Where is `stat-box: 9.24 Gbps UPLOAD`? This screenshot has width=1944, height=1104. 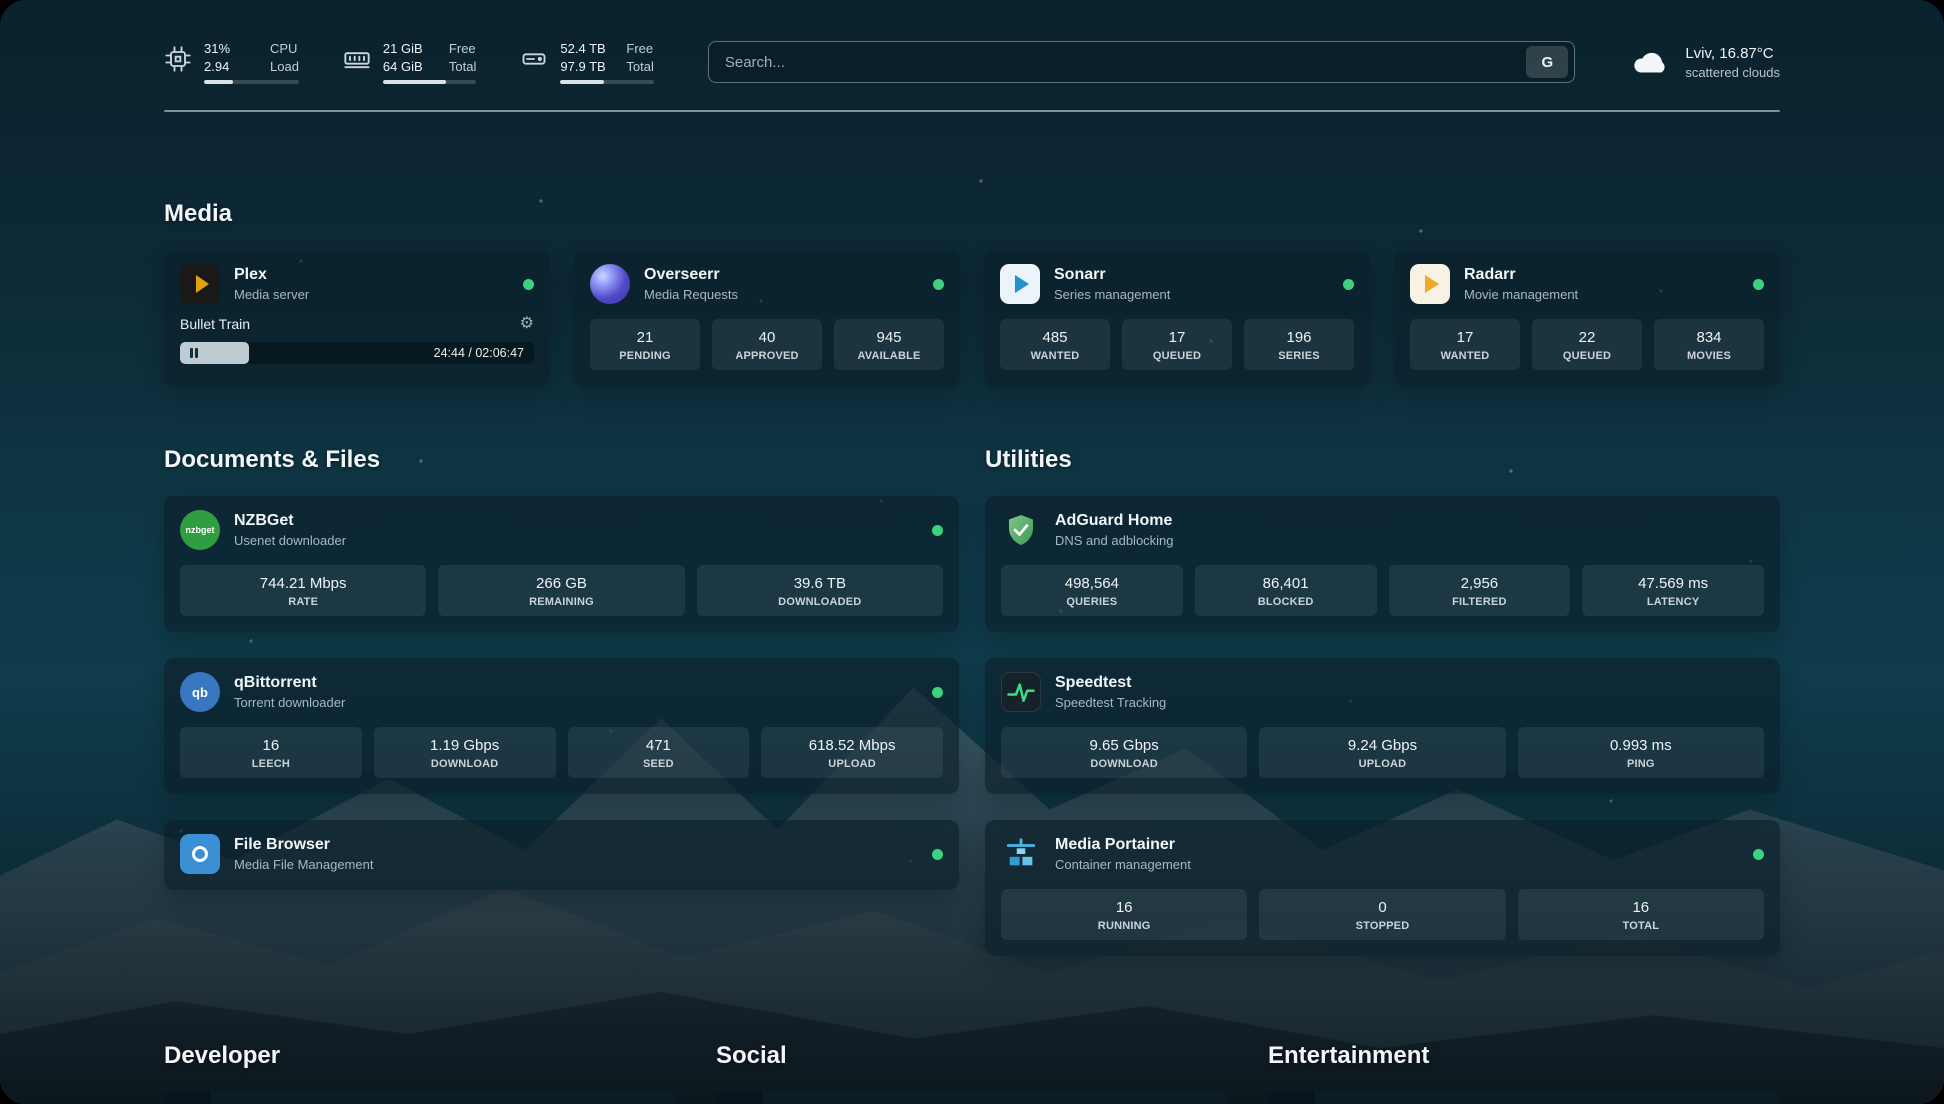 stat-box: 9.24 Gbps UPLOAD is located at coordinates (1382, 753).